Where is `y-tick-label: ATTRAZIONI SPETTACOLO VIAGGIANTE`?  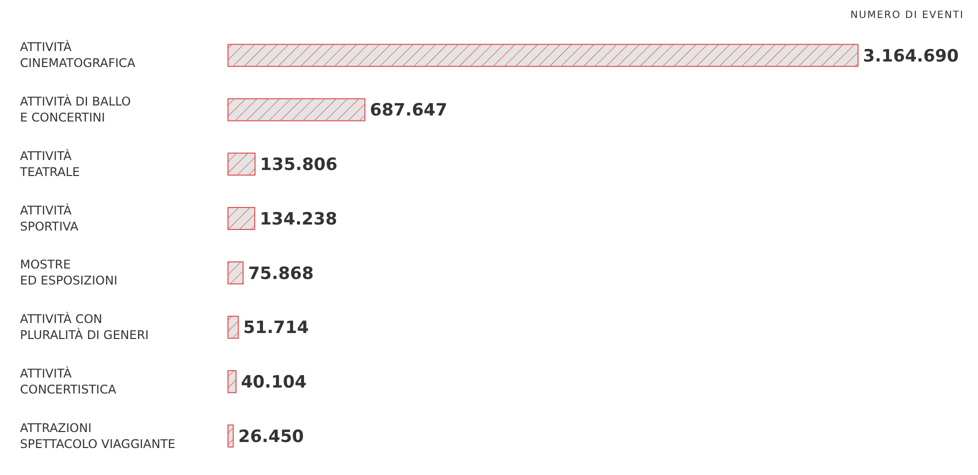
y-tick-label: ATTRAZIONI SPETTACOLO VIAGGIANTE is located at coordinates (98, 435).